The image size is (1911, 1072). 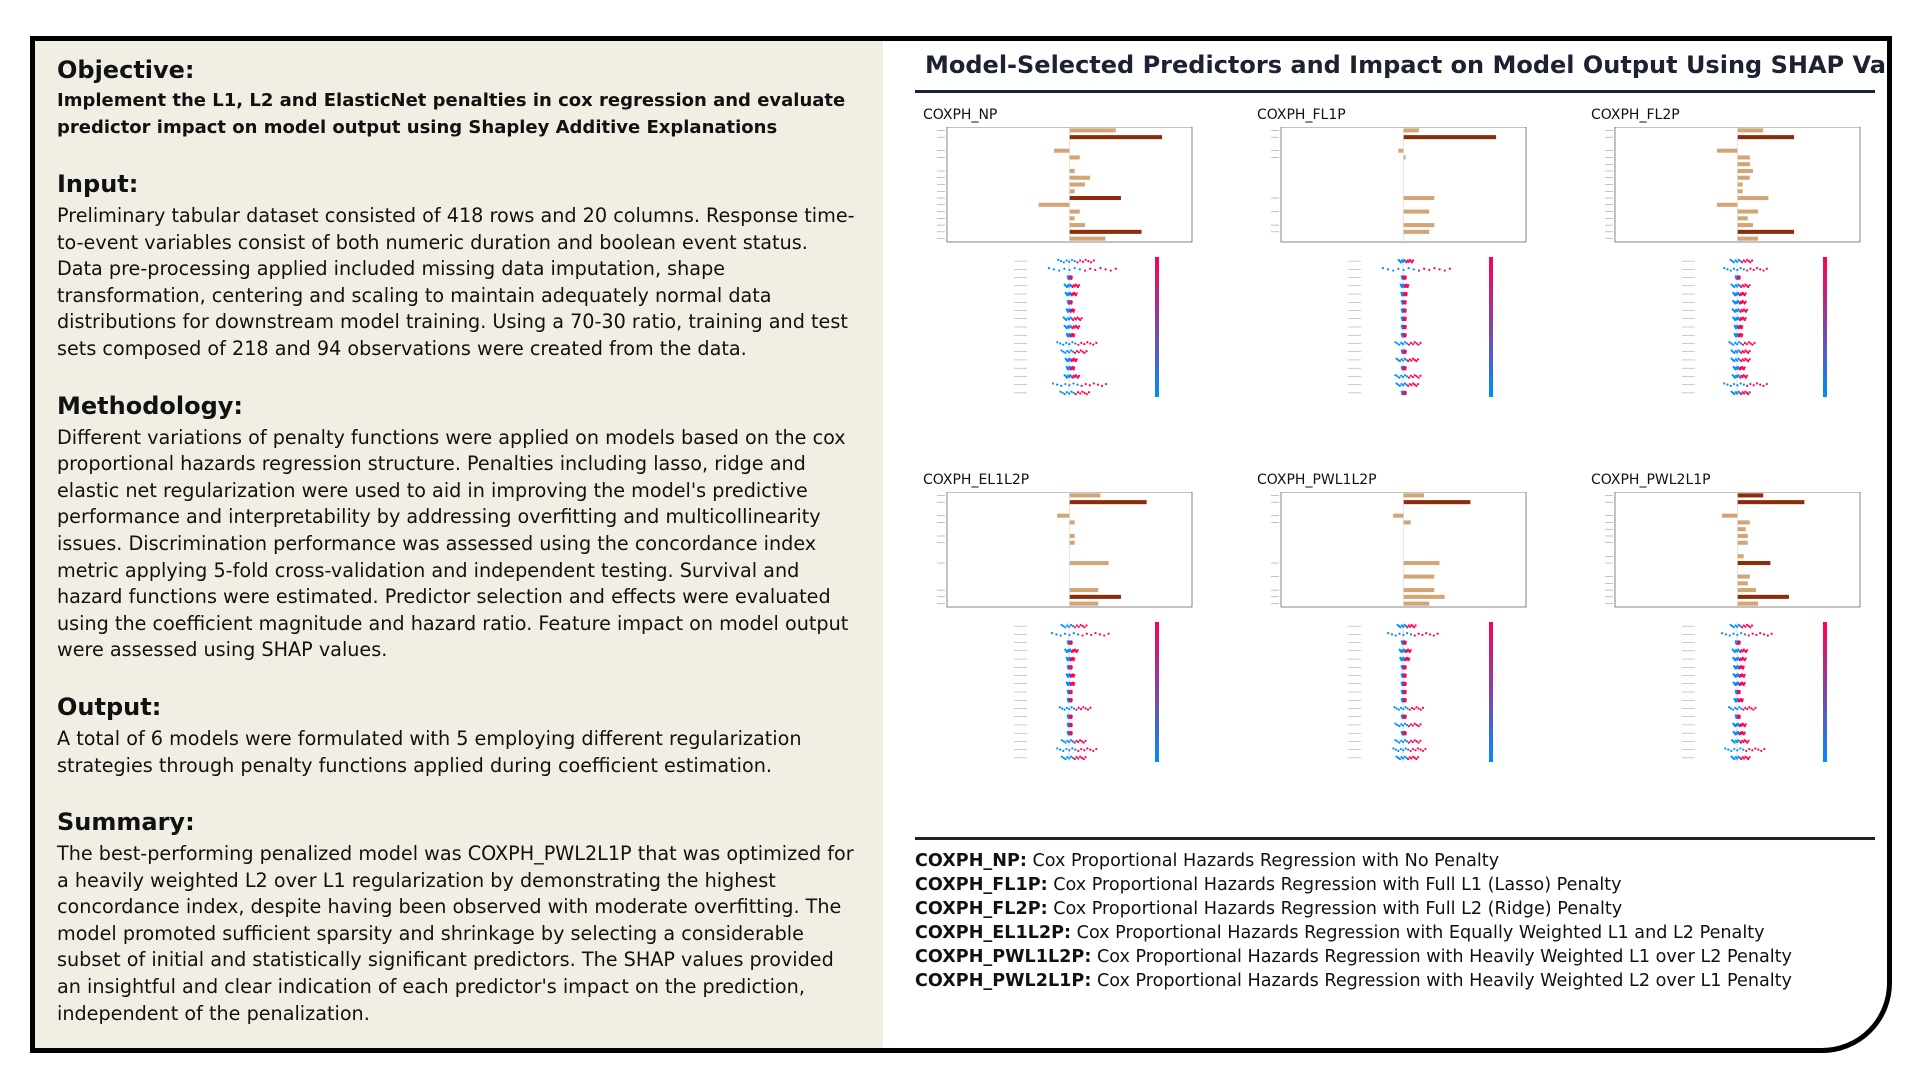 I want to click on panel-coxph-pwl1l2p: COXPH_PWL1L2P, so click(x=1421, y=657).